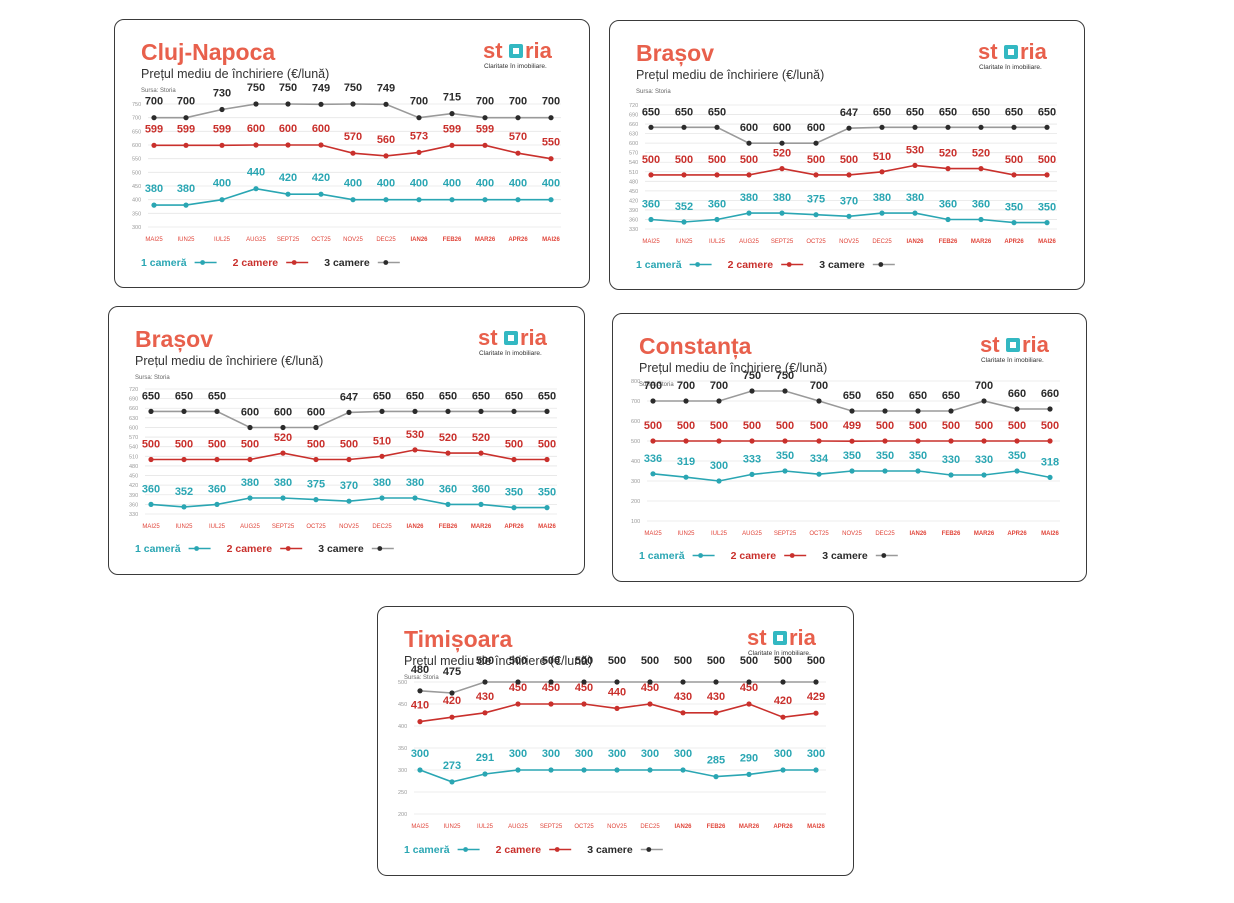 The width and height of the screenshot is (1234, 903). I want to click on data-label-1-camera: 360, so click(217, 489).